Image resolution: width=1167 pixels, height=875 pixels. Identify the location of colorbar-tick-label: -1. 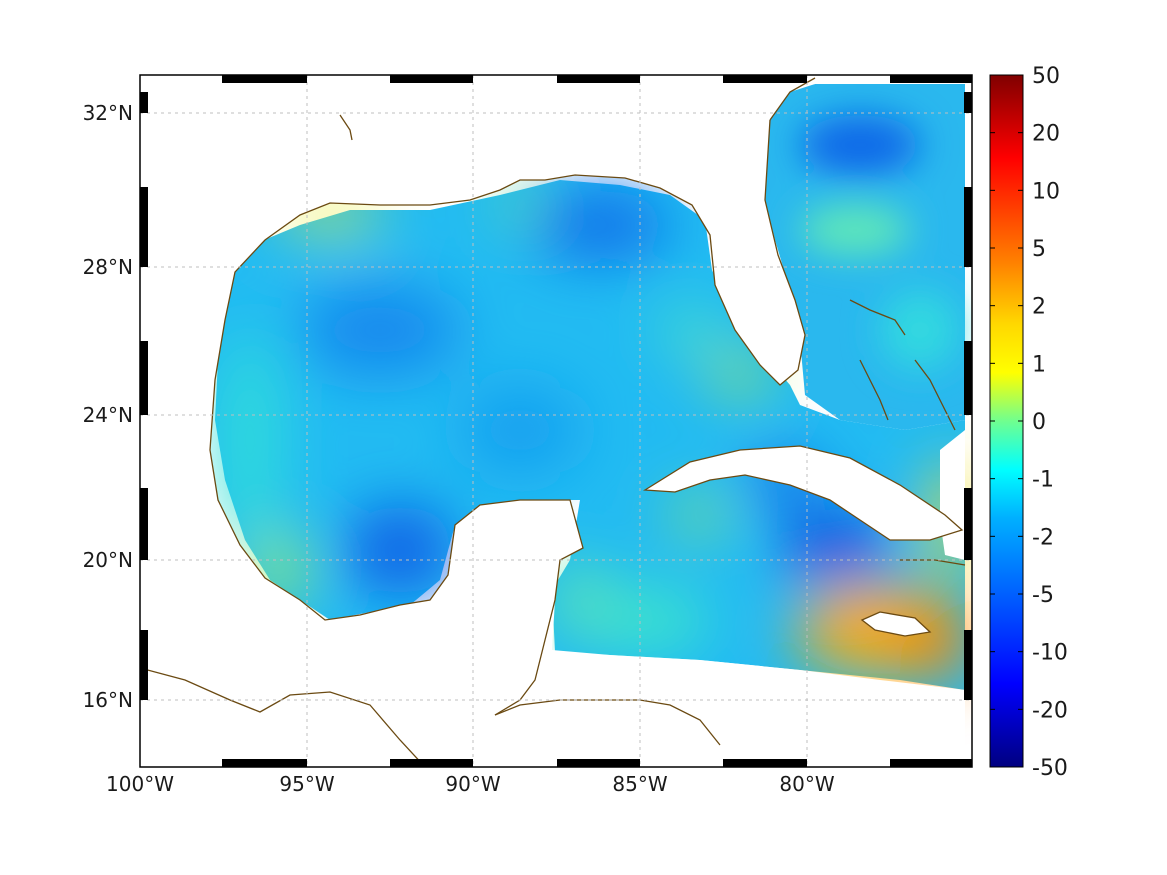
(1043, 480).